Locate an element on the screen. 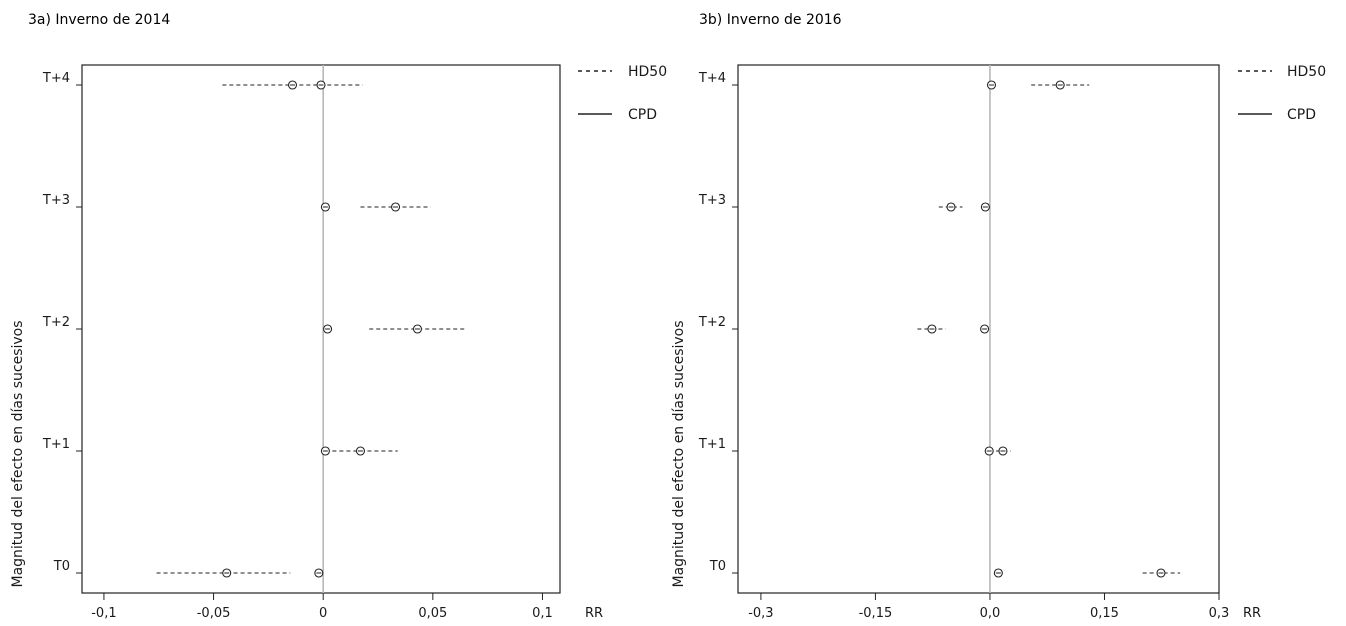  x-tick-label: 0,15 is located at coordinates (1104, 613).